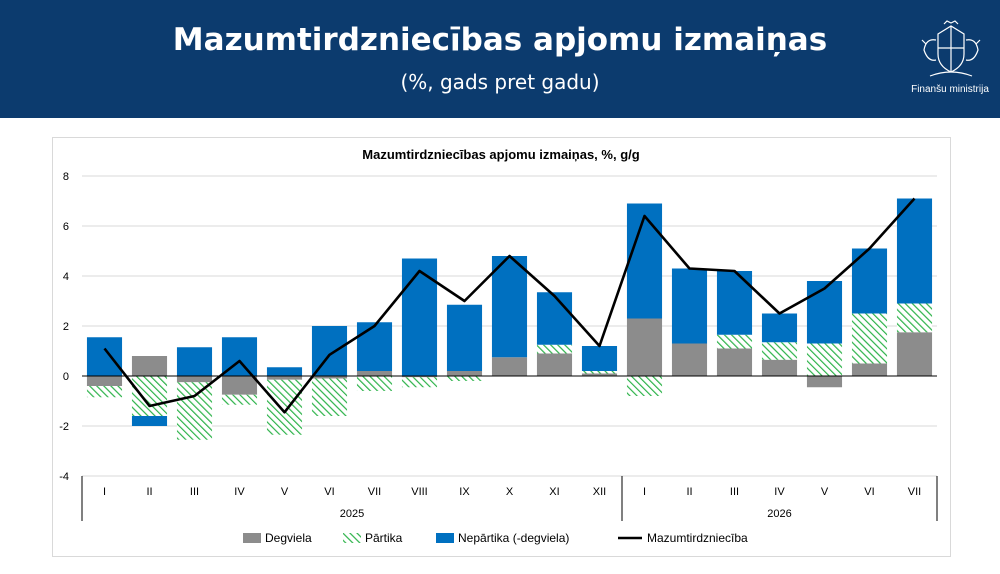  I want to click on organization-name: Finanšu ministrija, so click(950, 89).